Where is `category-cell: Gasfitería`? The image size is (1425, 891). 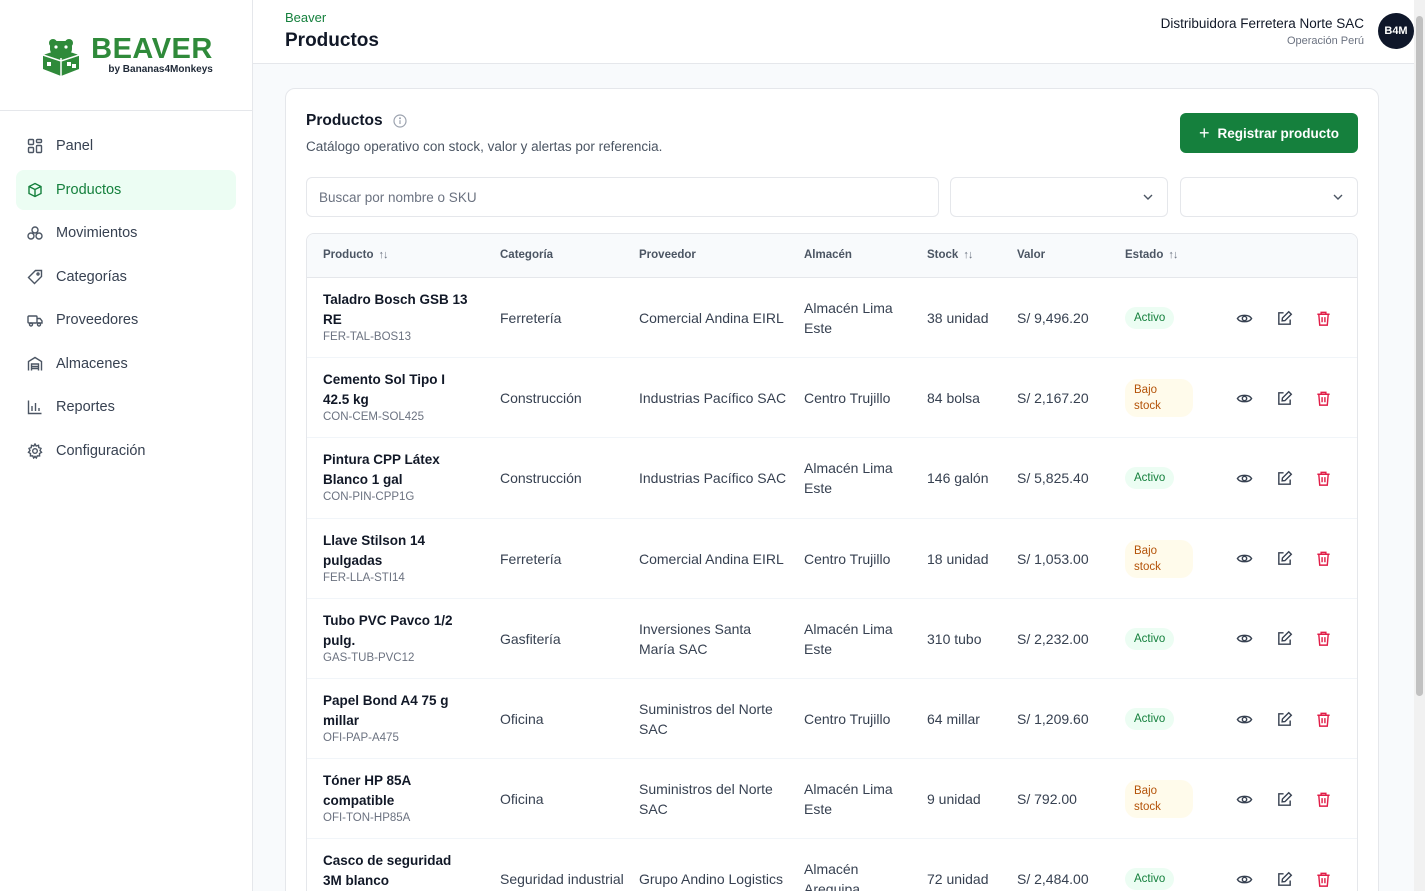 category-cell: Gasfitería is located at coordinates (530, 638).